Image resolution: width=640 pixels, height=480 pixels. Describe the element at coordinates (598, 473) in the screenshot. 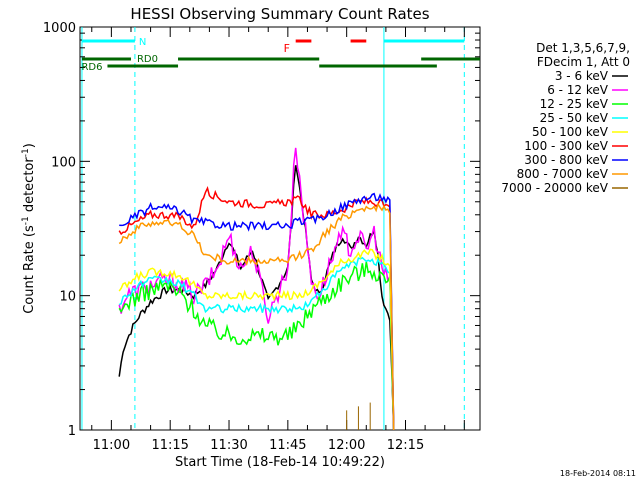

I see `date-stamp: 18-Feb-2014 08:11` at that location.